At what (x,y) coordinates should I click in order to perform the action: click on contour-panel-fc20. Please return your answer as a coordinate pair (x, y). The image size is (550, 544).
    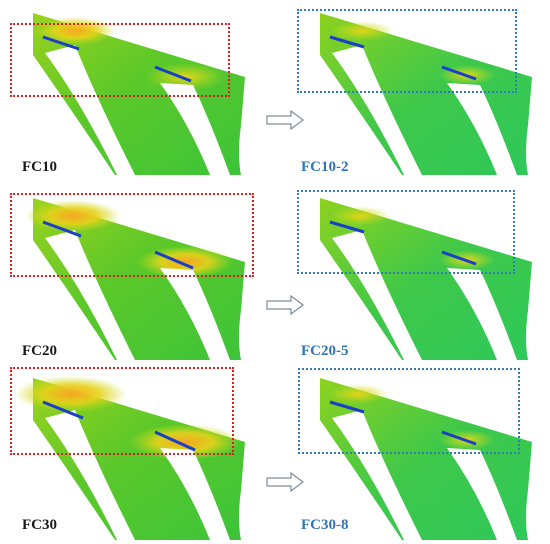
    Looking at the image, I should click on (130, 275).